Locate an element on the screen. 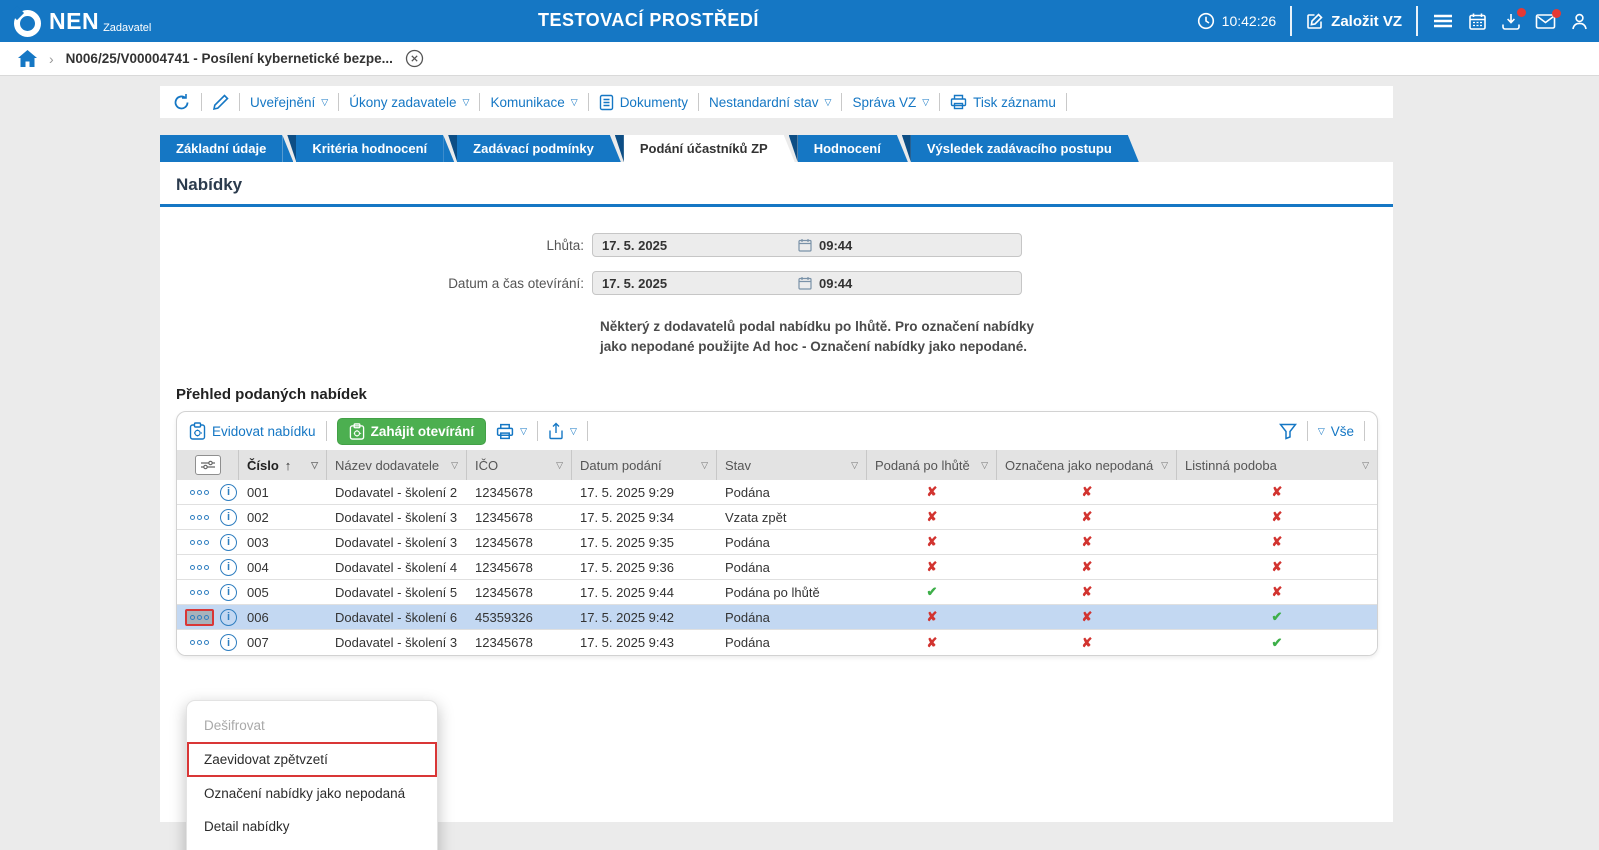 The height and width of the screenshot is (850, 1599). user-profile-button is located at coordinates (1579, 21).